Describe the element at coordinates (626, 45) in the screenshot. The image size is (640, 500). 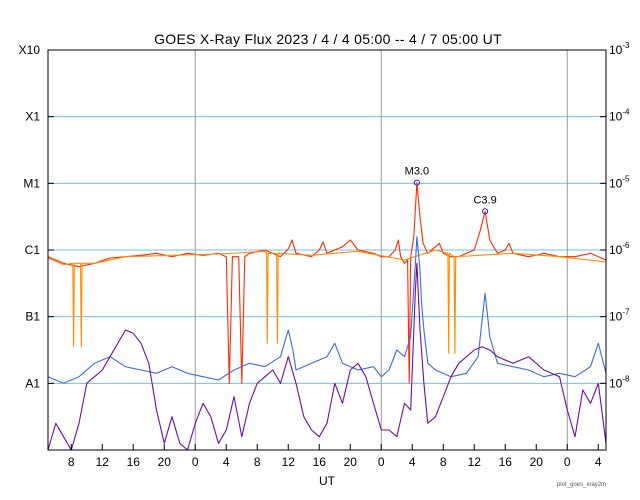
I see `flux-tick-exponent: -3` at that location.